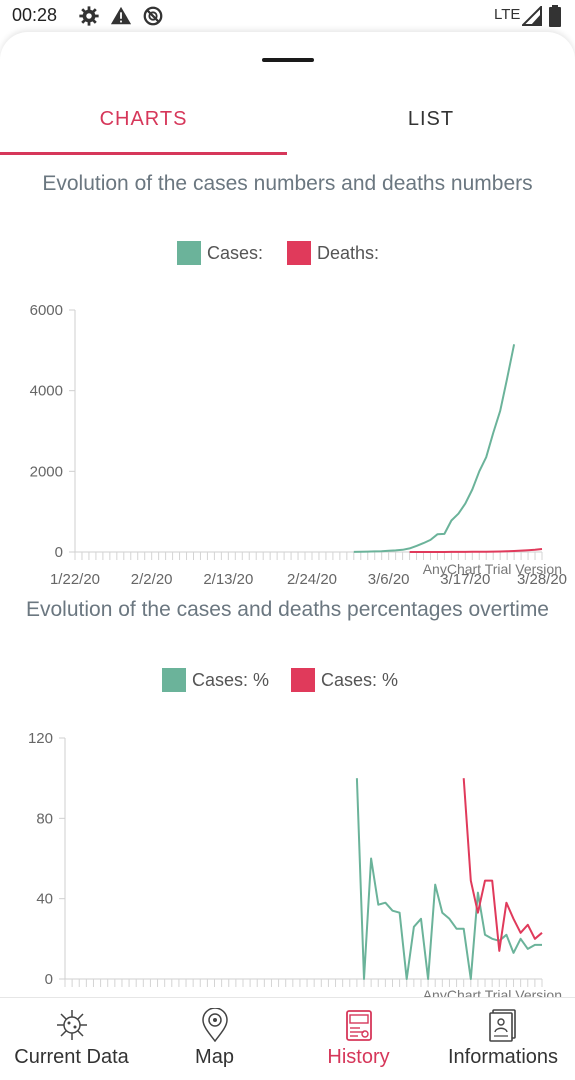 This screenshot has height=1080, width=575. What do you see at coordinates (189, 253) in the screenshot?
I see `legend-swatch-cases` at bounding box center [189, 253].